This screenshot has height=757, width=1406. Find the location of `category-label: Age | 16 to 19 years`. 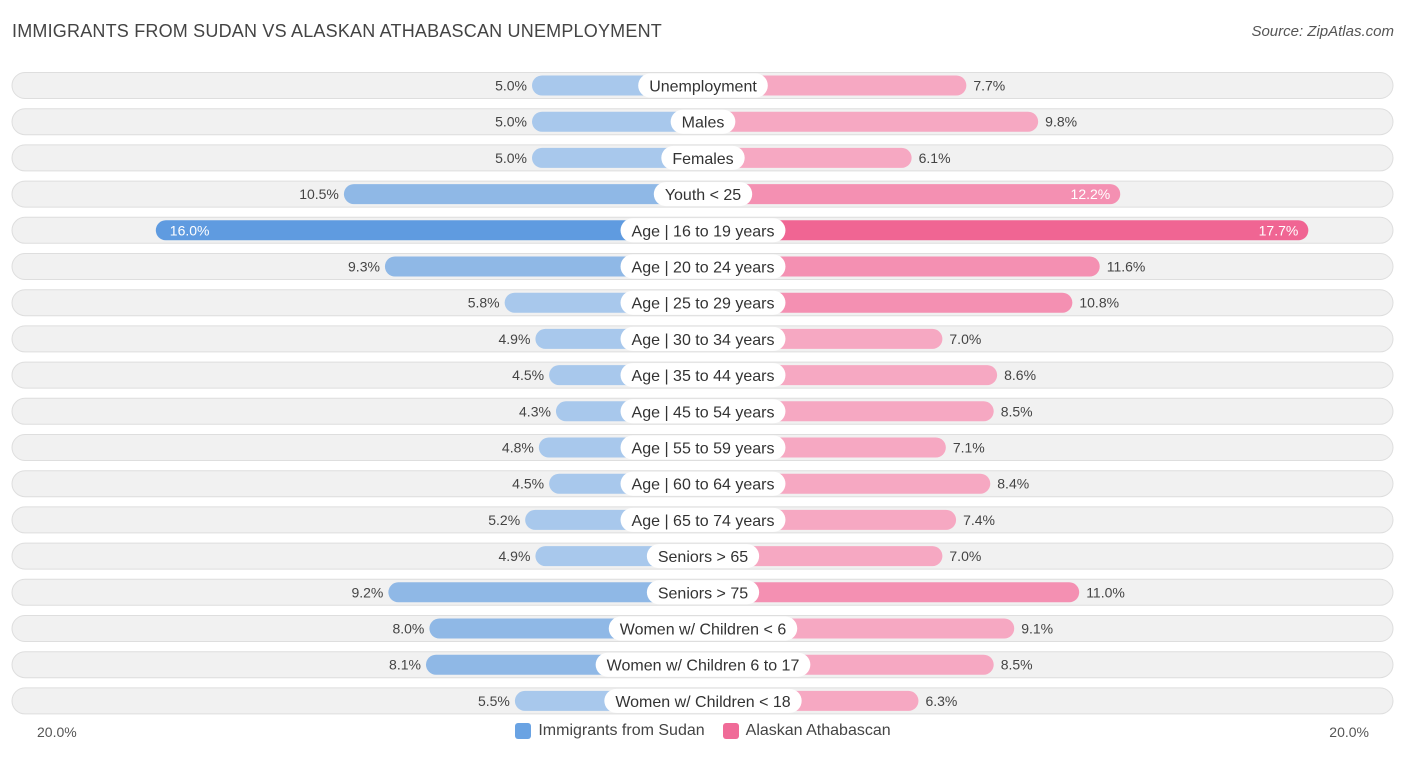

category-label: Age | 16 to 19 years is located at coordinates (703, 231).